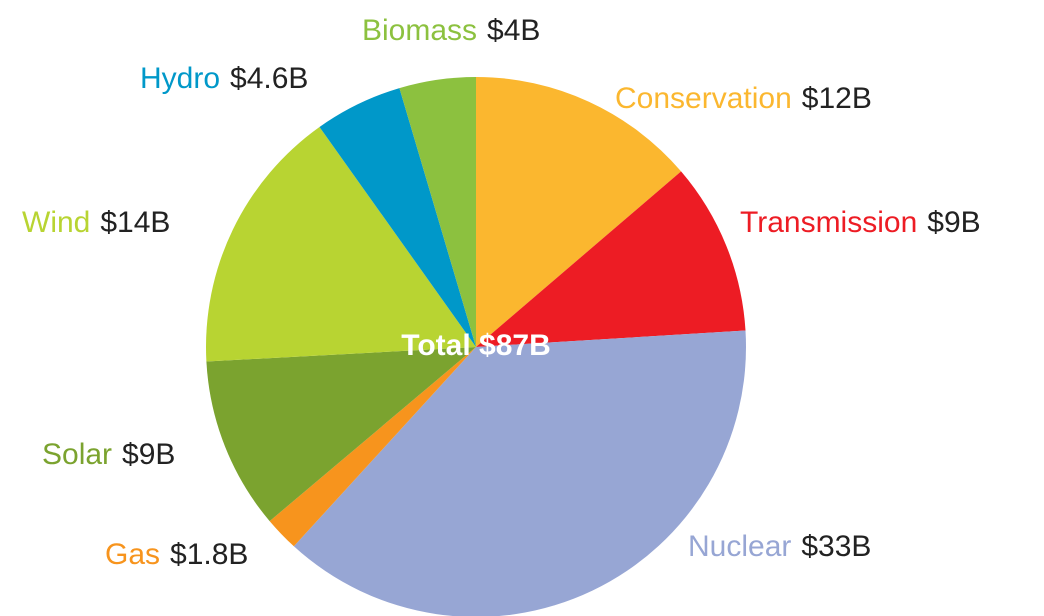 The height and width of the screenshot is (616, 1044). I want to click on value-label: $14B, so click(135, 222).